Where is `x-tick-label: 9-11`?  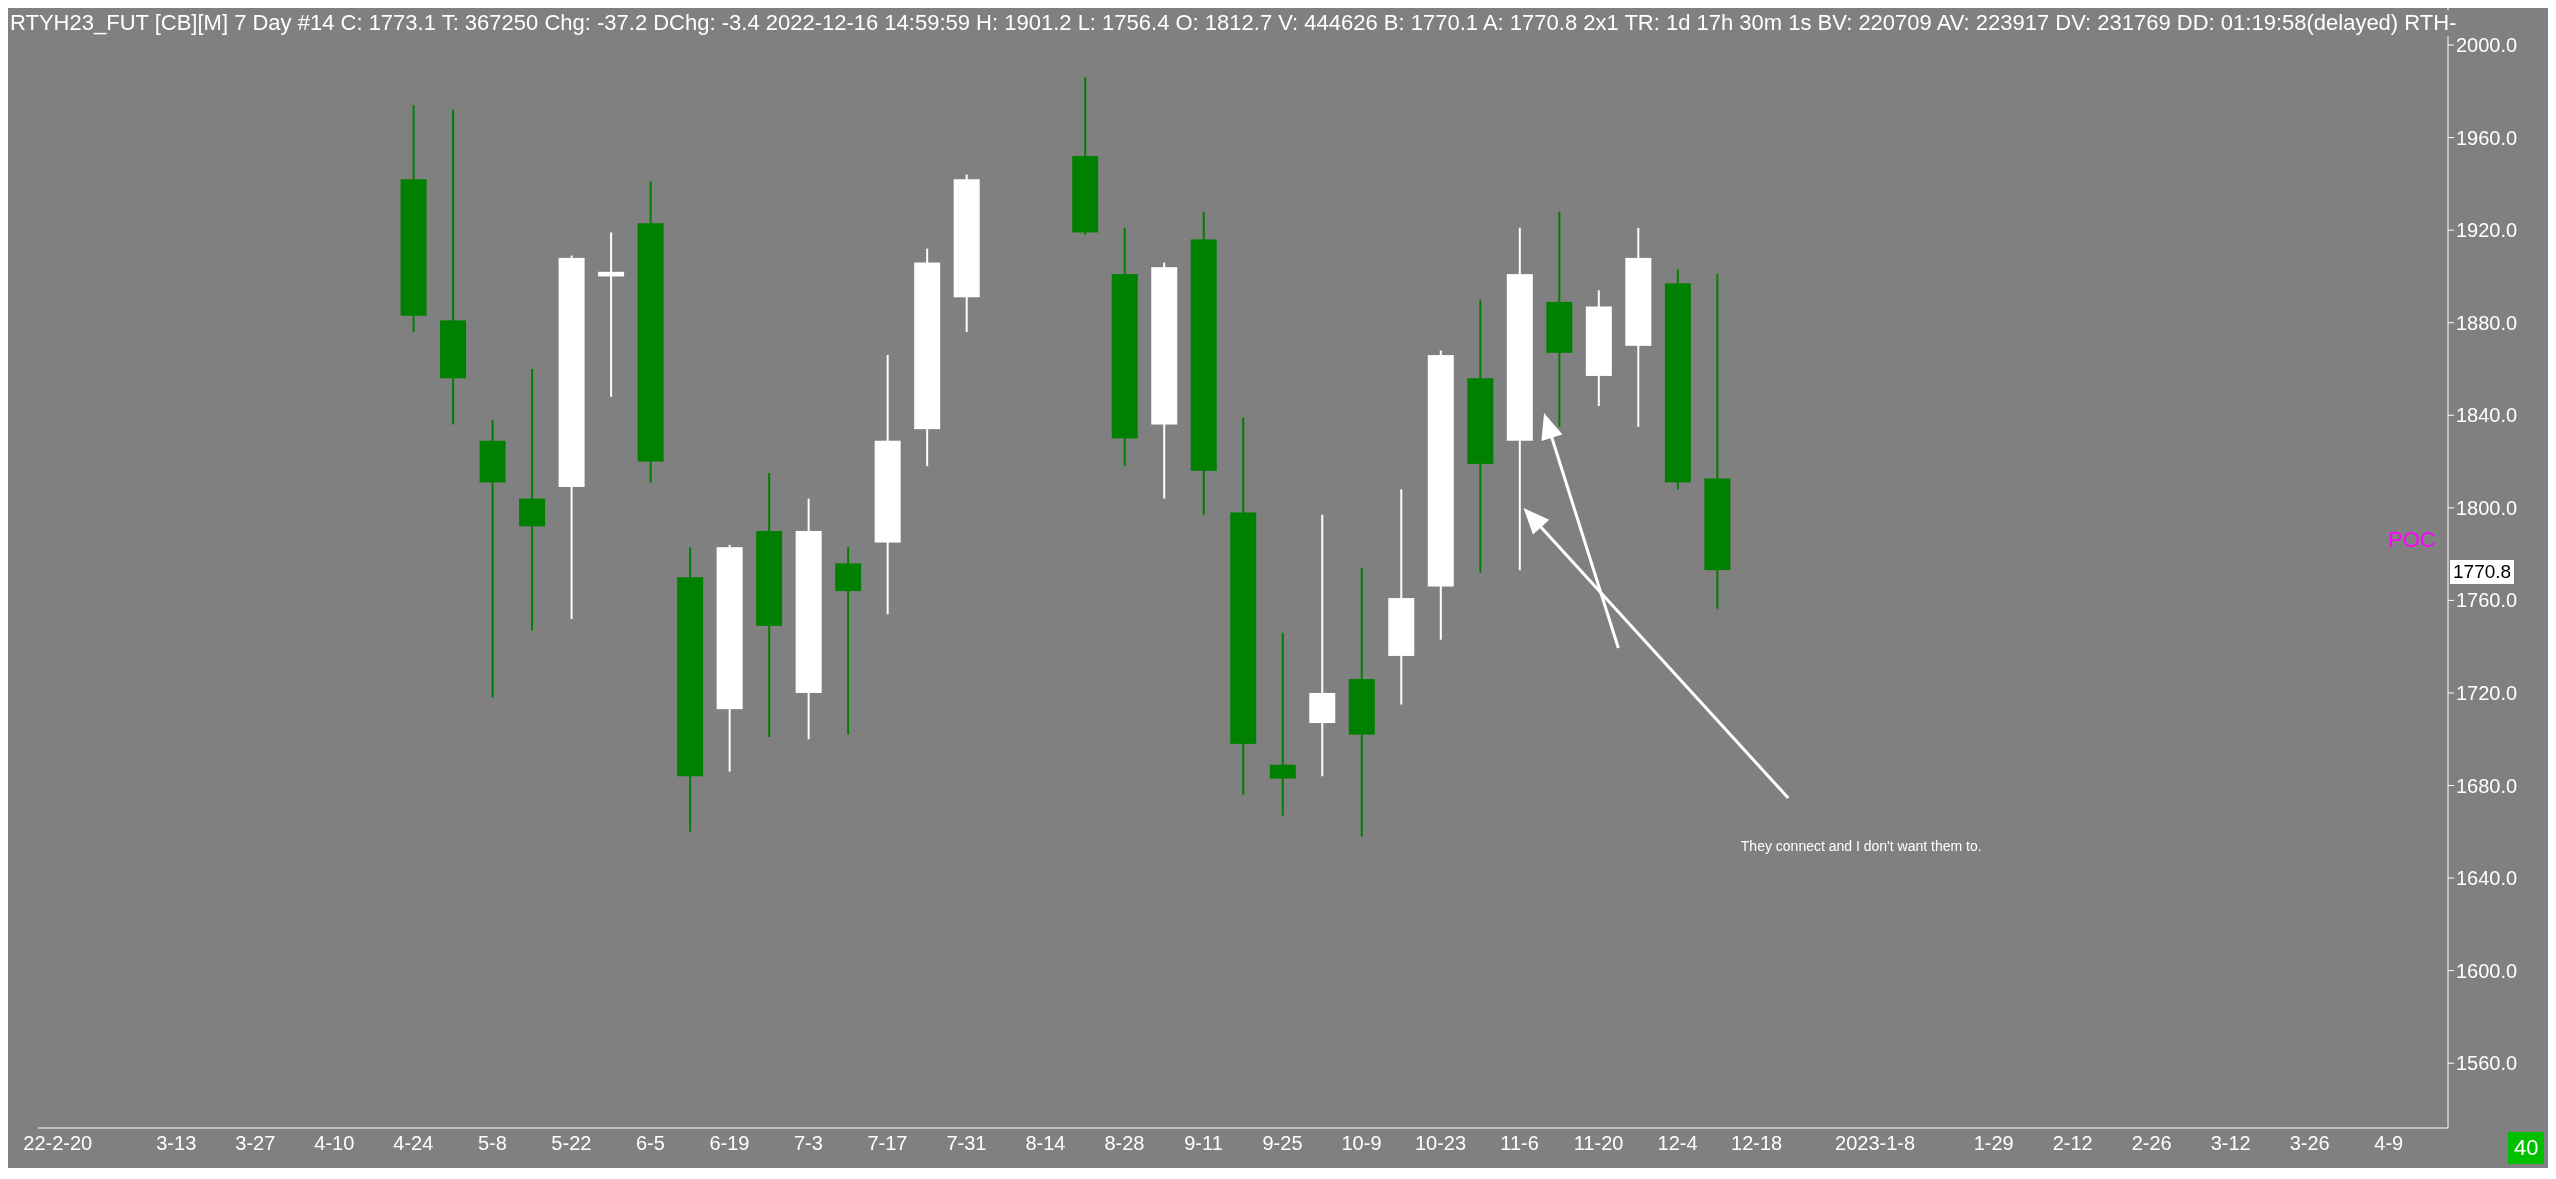 x-tick-label: 9-11 is located at coordinates (1203, 1143).